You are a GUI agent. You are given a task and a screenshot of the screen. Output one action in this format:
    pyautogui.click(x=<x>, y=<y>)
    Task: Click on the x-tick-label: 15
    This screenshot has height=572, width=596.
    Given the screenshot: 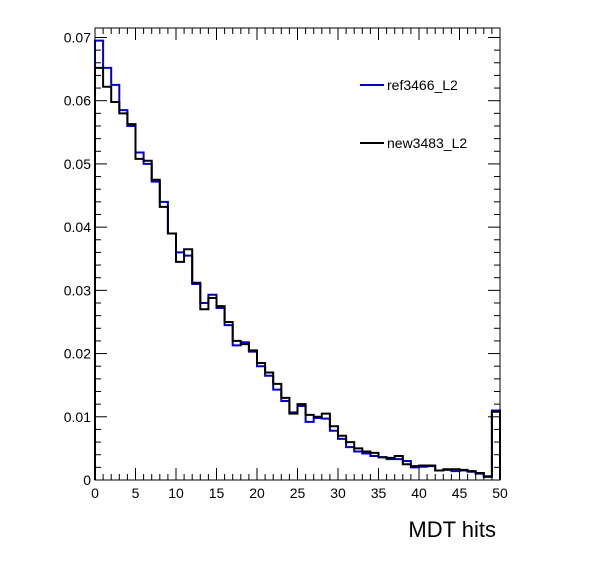 What is the action you would take?
    pyautogui.click(x=217, y=493)
    